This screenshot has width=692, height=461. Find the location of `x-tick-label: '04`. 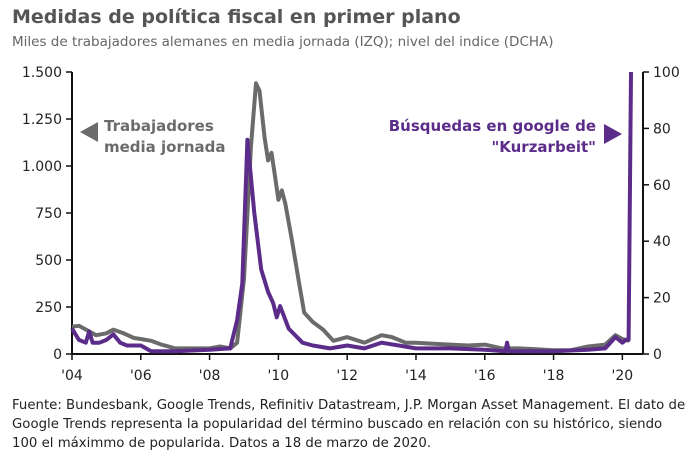

x-tick-label: '04 is located at coordinates (72, 376).